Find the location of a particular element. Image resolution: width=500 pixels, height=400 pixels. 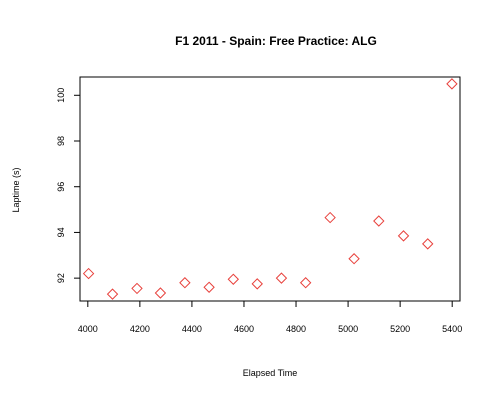

x-tick-label: 5400 is located at coordinates (452, 329).